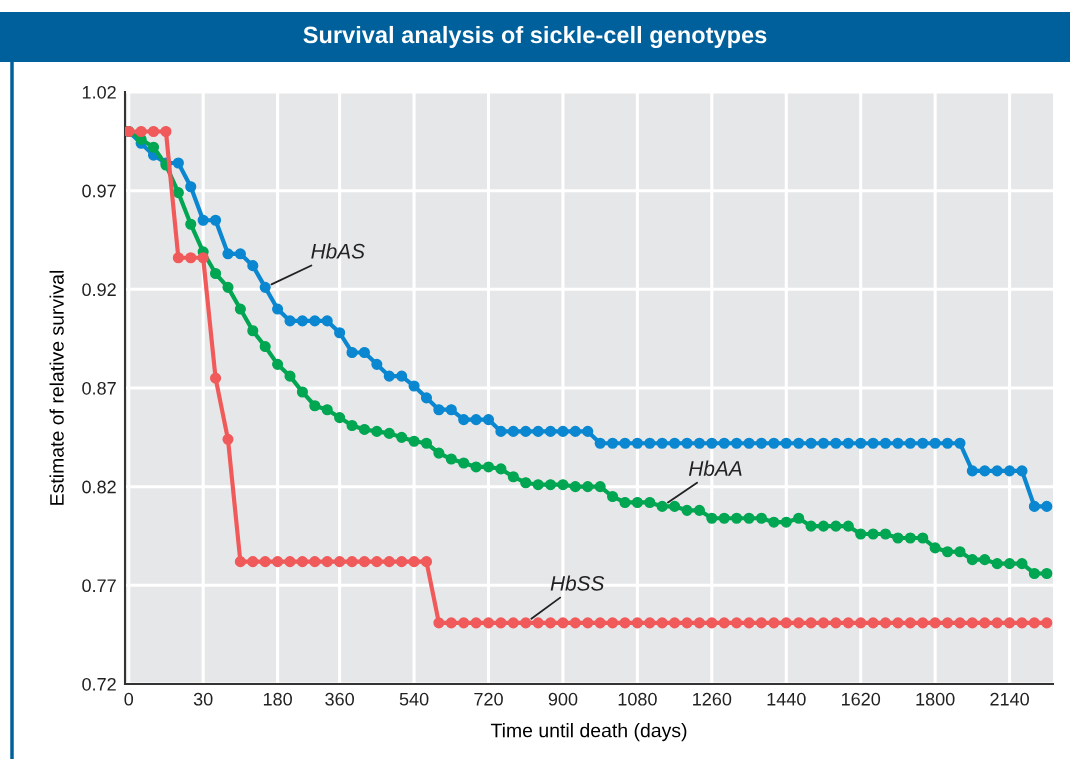 Image resolution: width=1070 pixels, height=759 pixels. What do you see at coordinates (339, 699) in the screenshot?
I see `x-tick-label: 360` at bounding box center [339, 699].